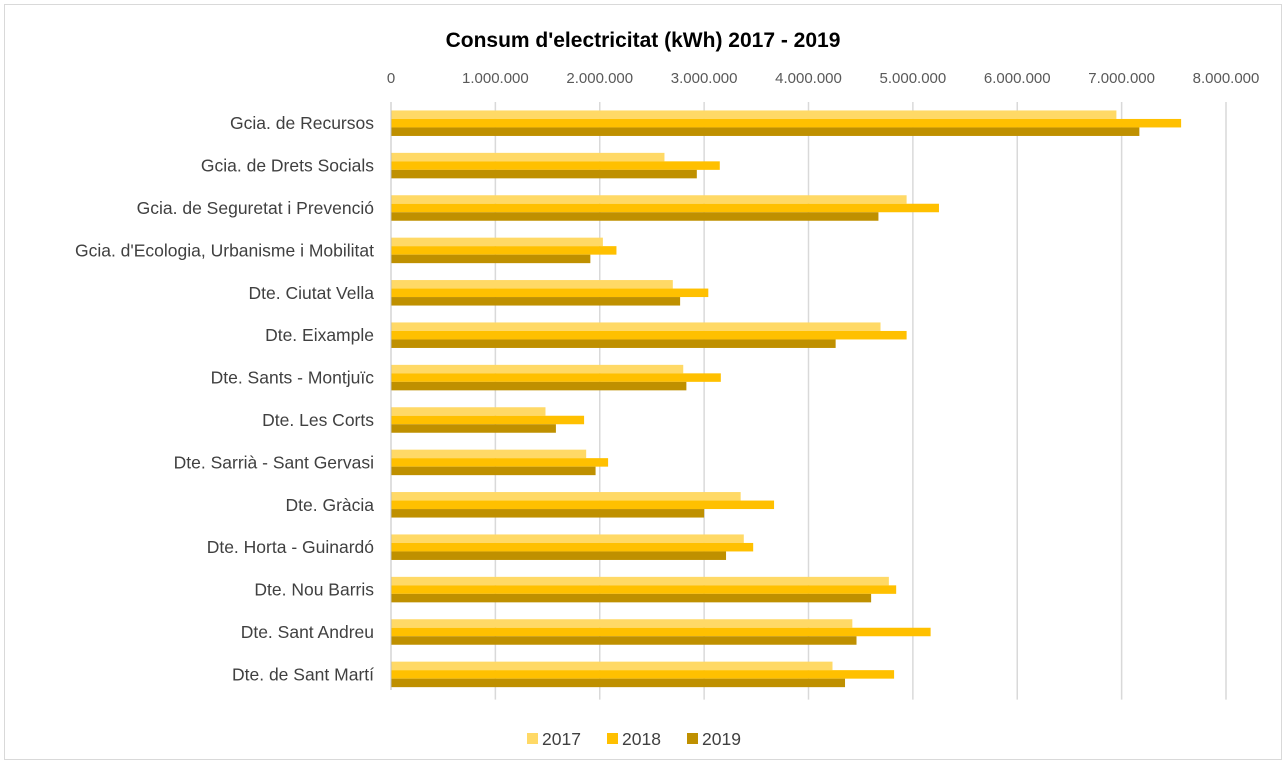 This screenshot has width=1288, height=764. What do you see at coordinates (319, 335) in the screenshot?
I see `category-label: Dte. Eixample` at bounding box center [319, 335].